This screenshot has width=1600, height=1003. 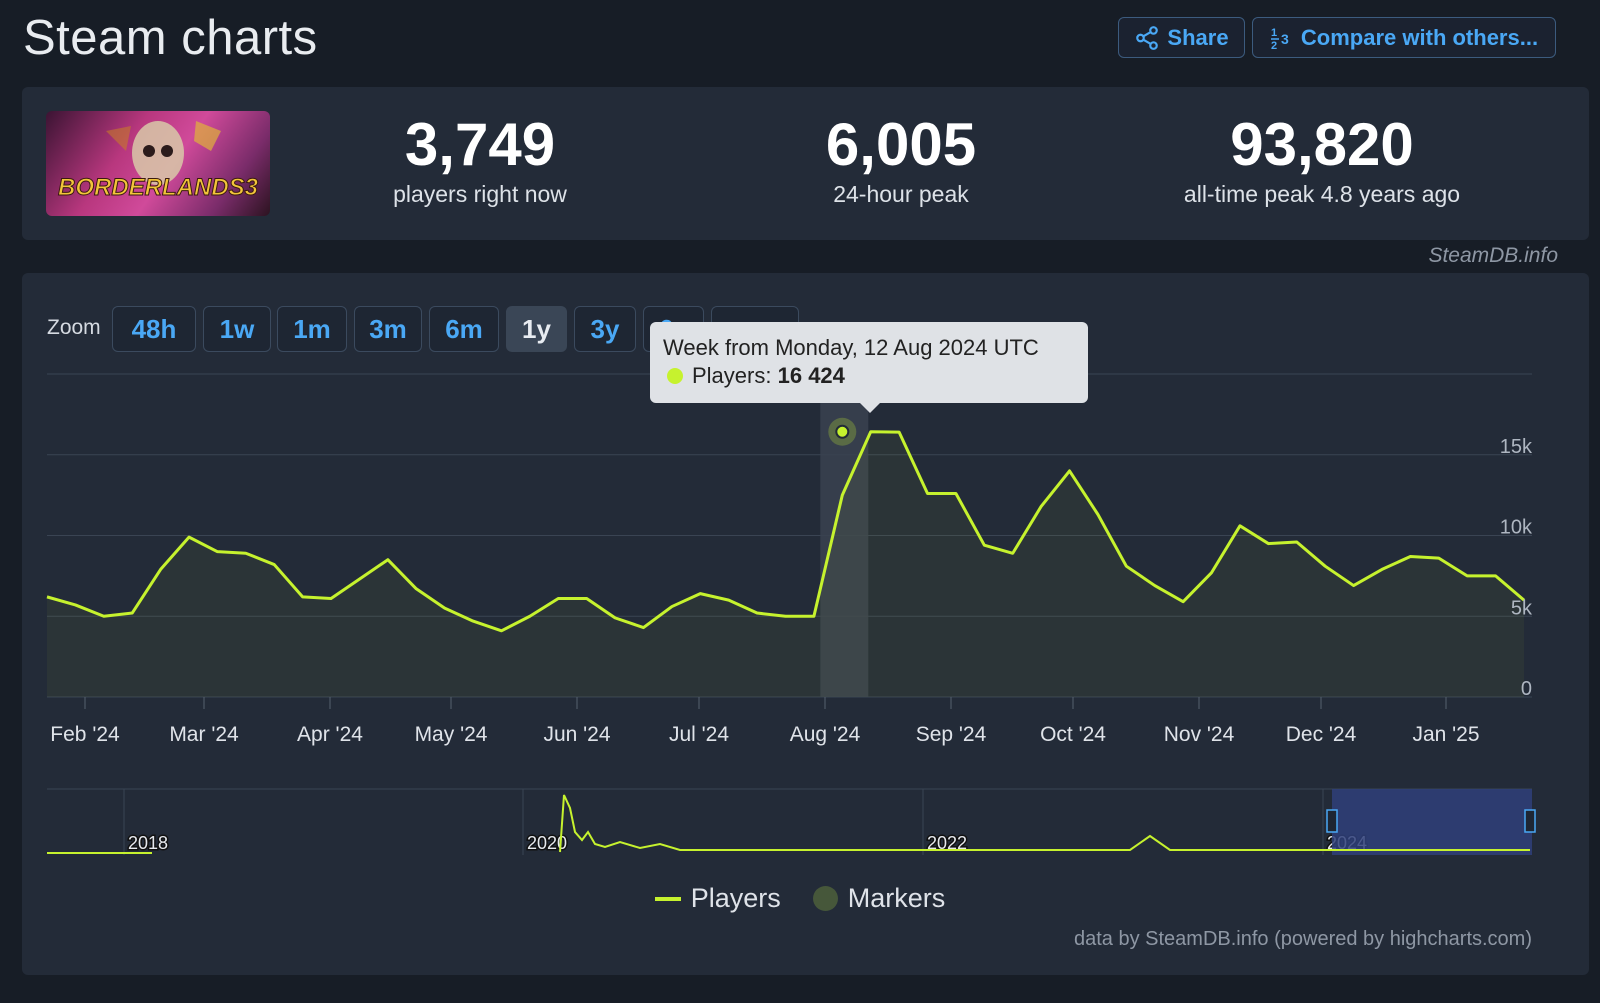 I want to click on share-icon, so click(x=1147, y=37).